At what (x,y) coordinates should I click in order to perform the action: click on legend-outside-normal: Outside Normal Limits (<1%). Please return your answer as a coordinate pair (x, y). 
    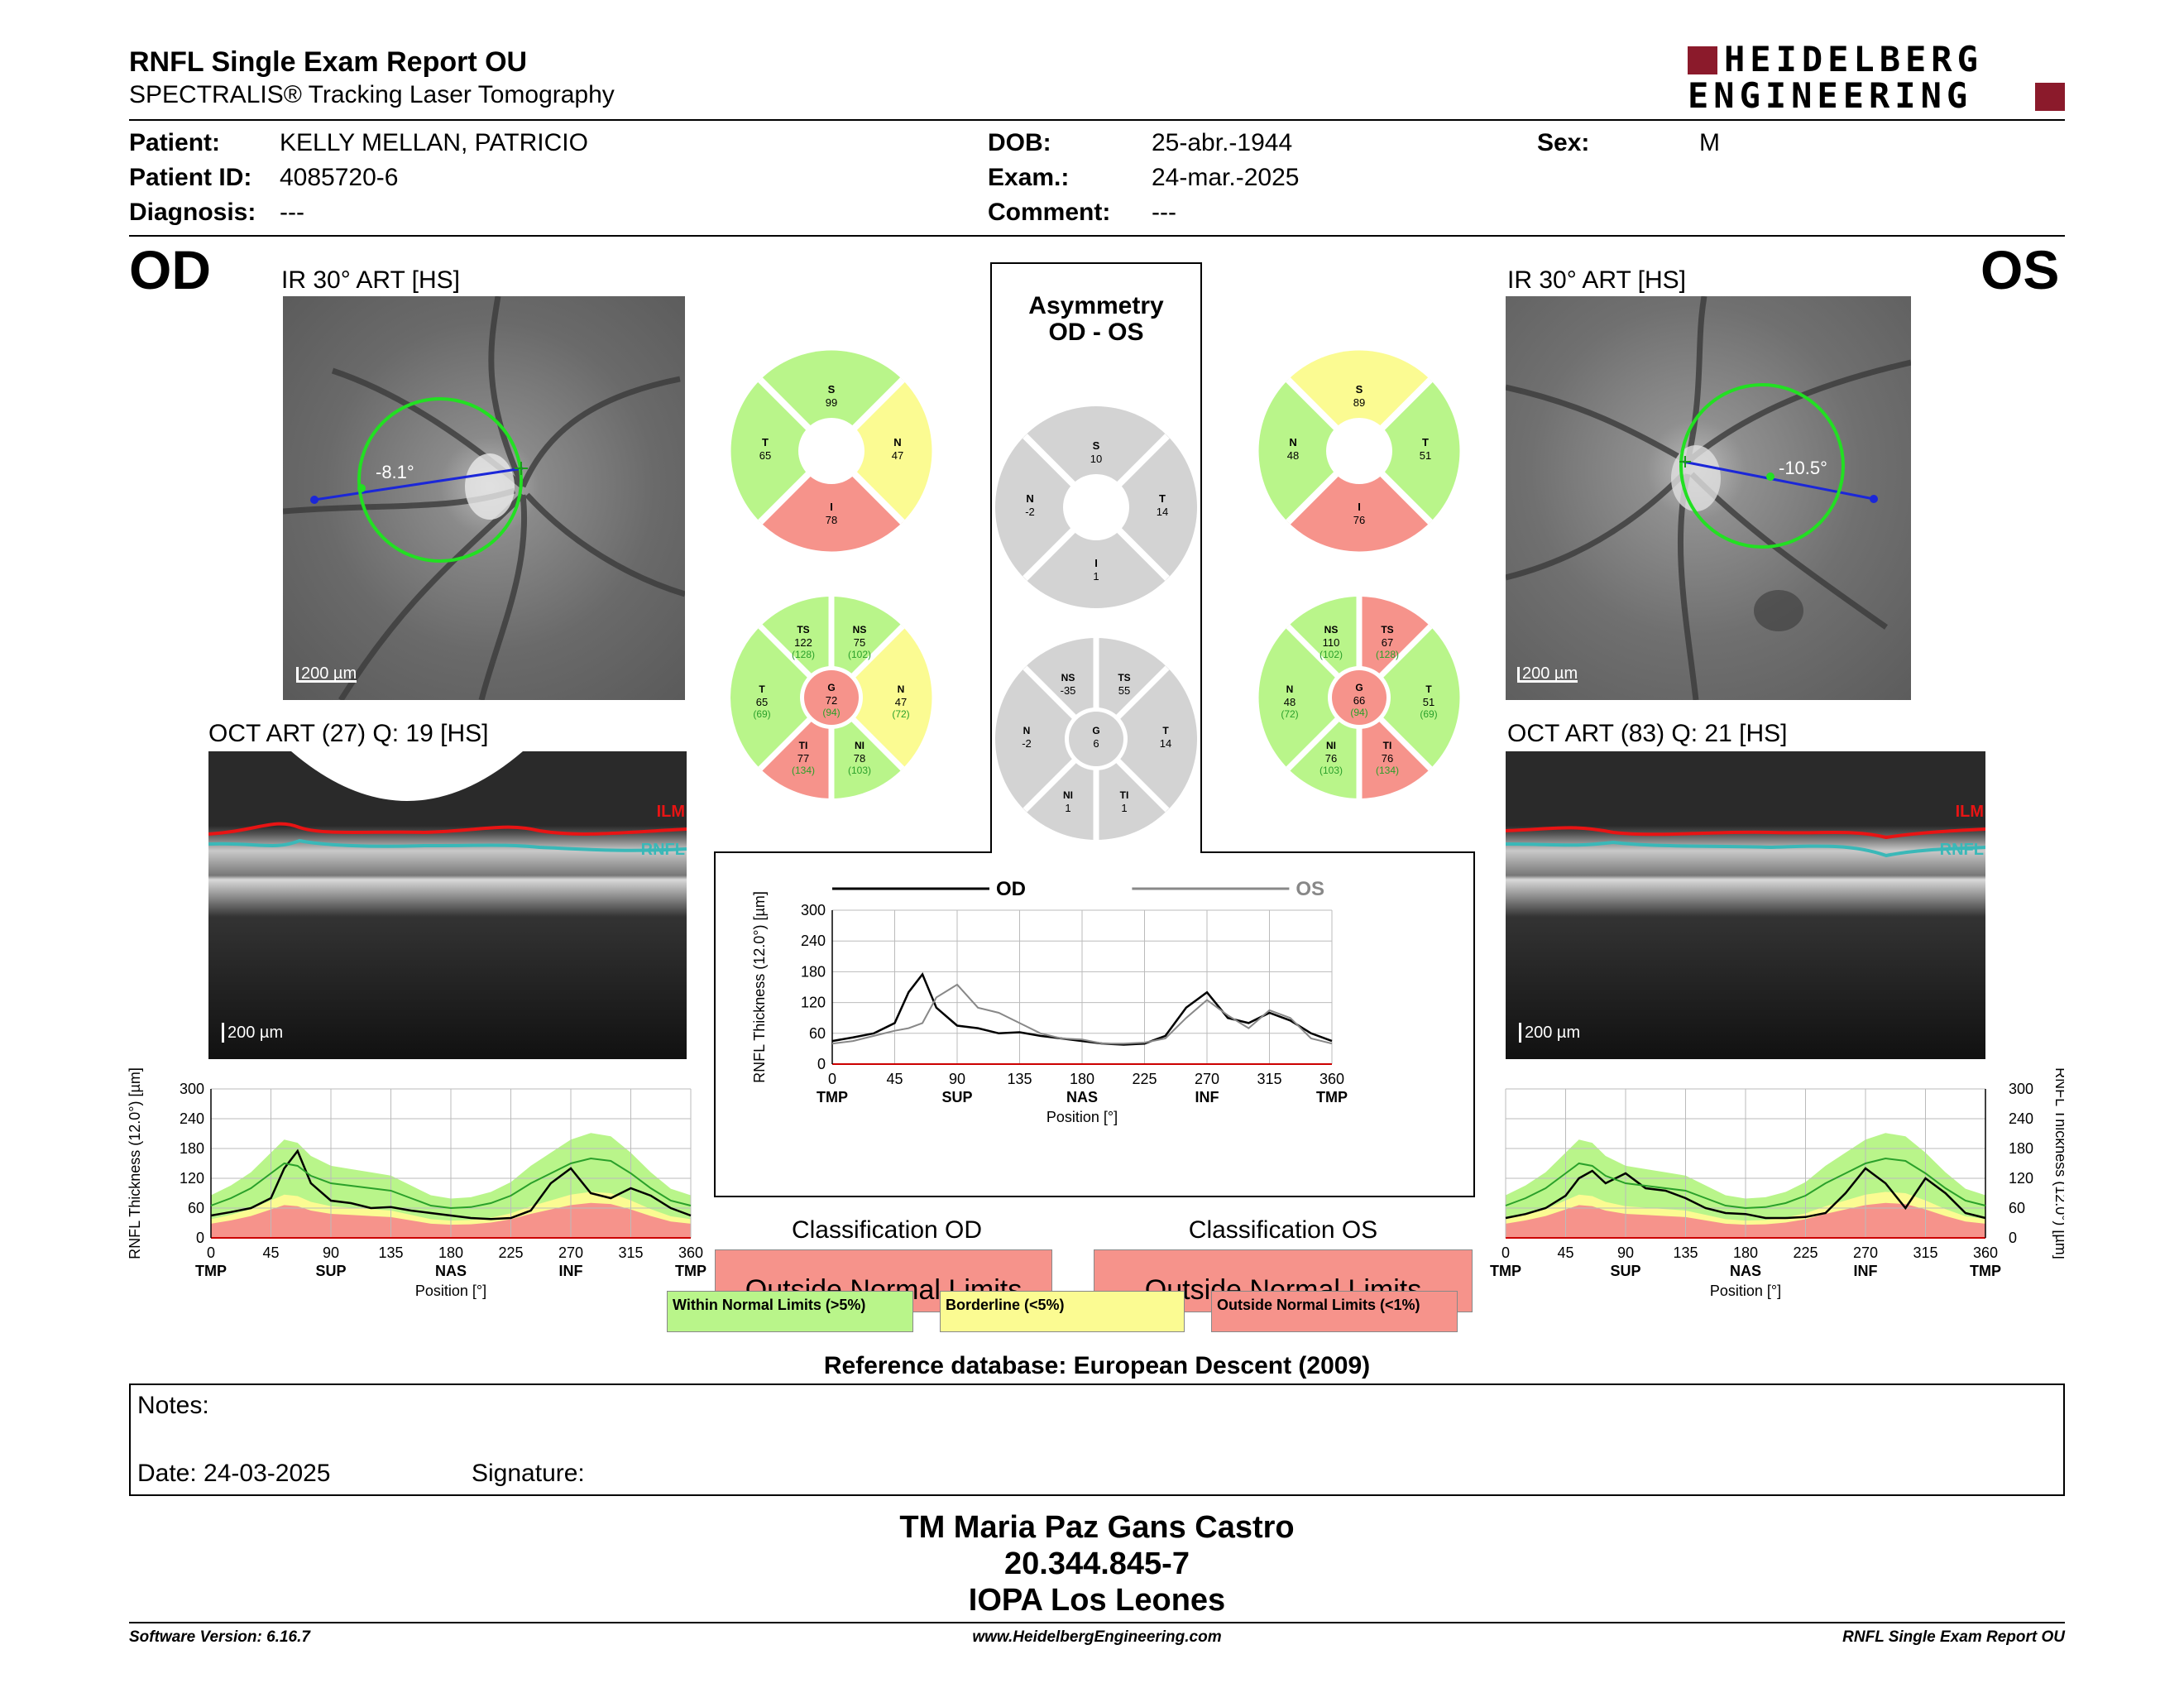
    Looking at the image, I should click on (1334, 1311).